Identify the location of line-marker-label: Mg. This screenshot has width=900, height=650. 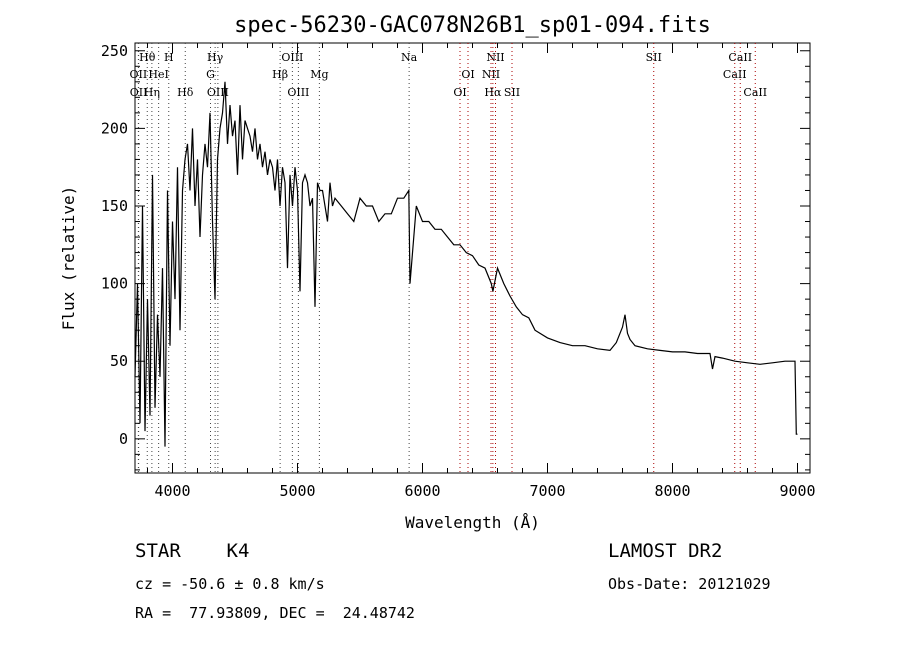
(319, 74).